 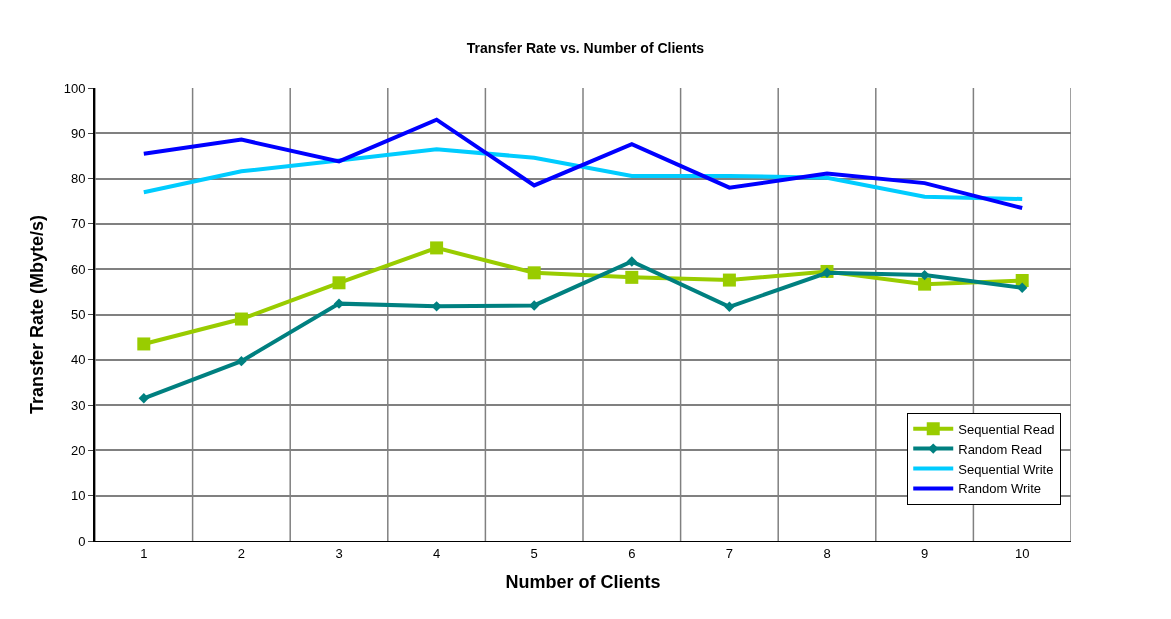 I want to click on x-tick-label: 5, so click(x=534, y=553).